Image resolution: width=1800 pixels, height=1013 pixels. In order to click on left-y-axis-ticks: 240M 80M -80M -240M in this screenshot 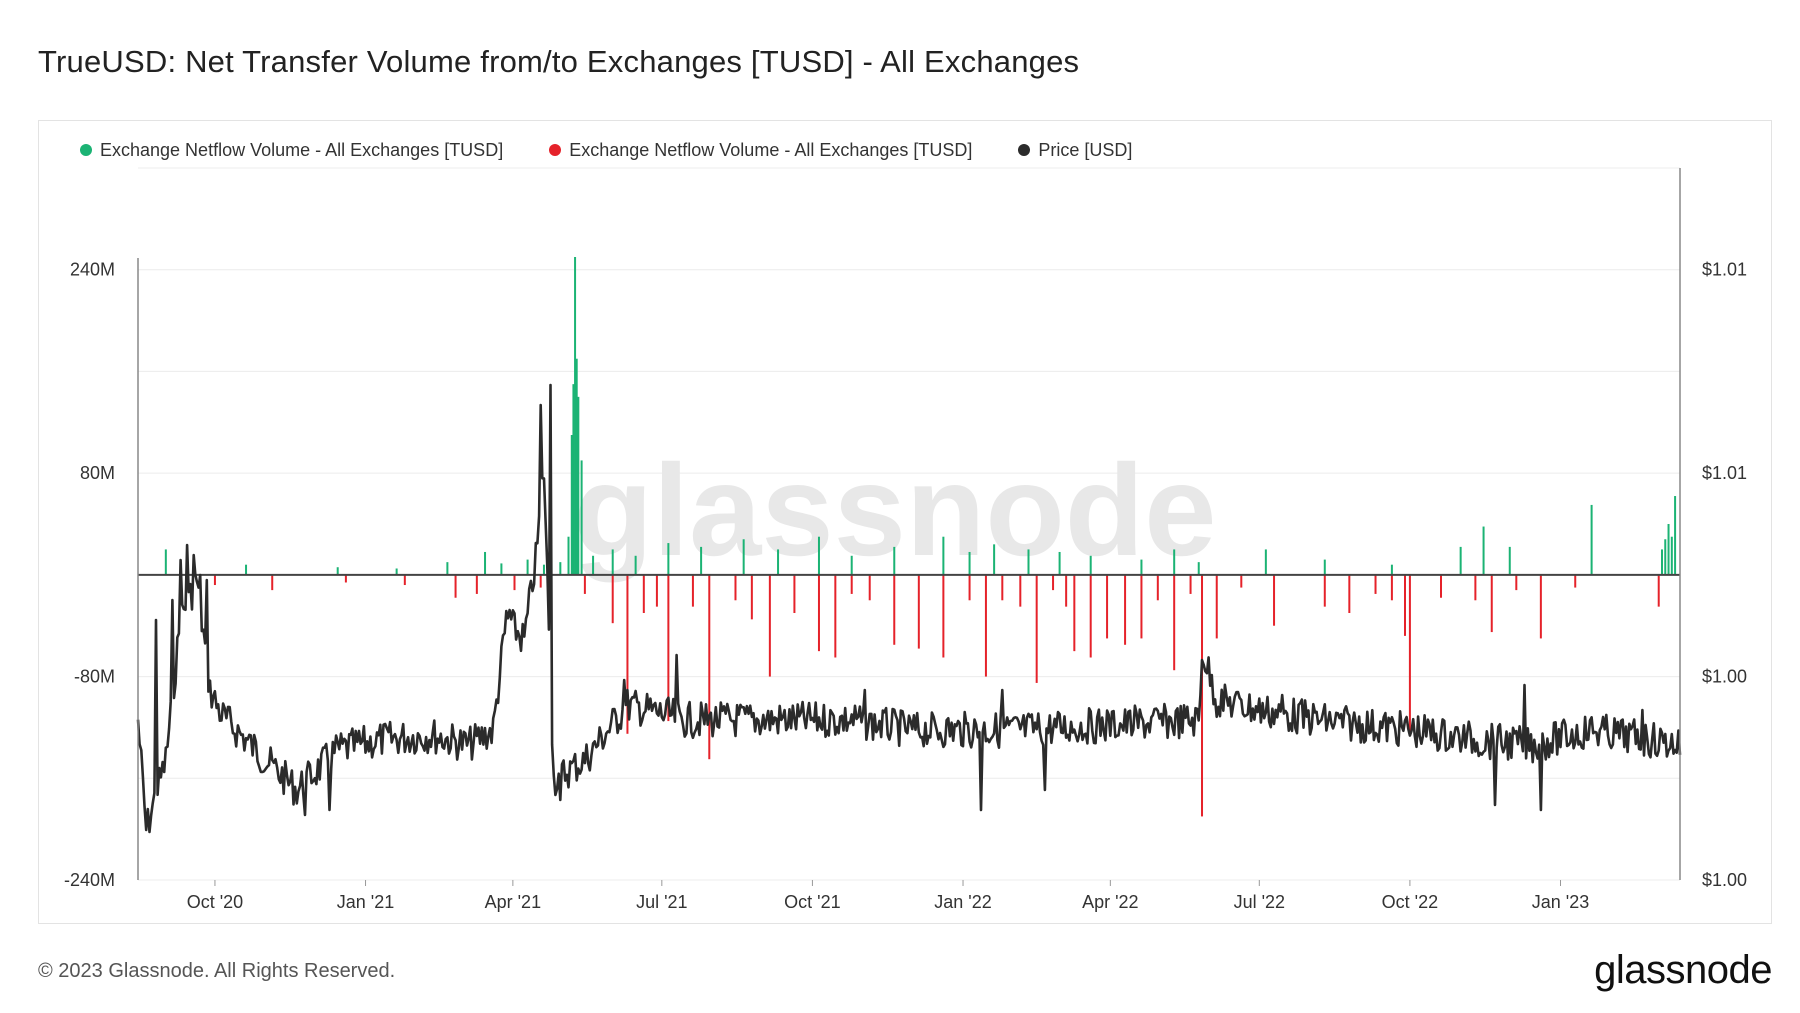, I will do `click(89, 575)`.